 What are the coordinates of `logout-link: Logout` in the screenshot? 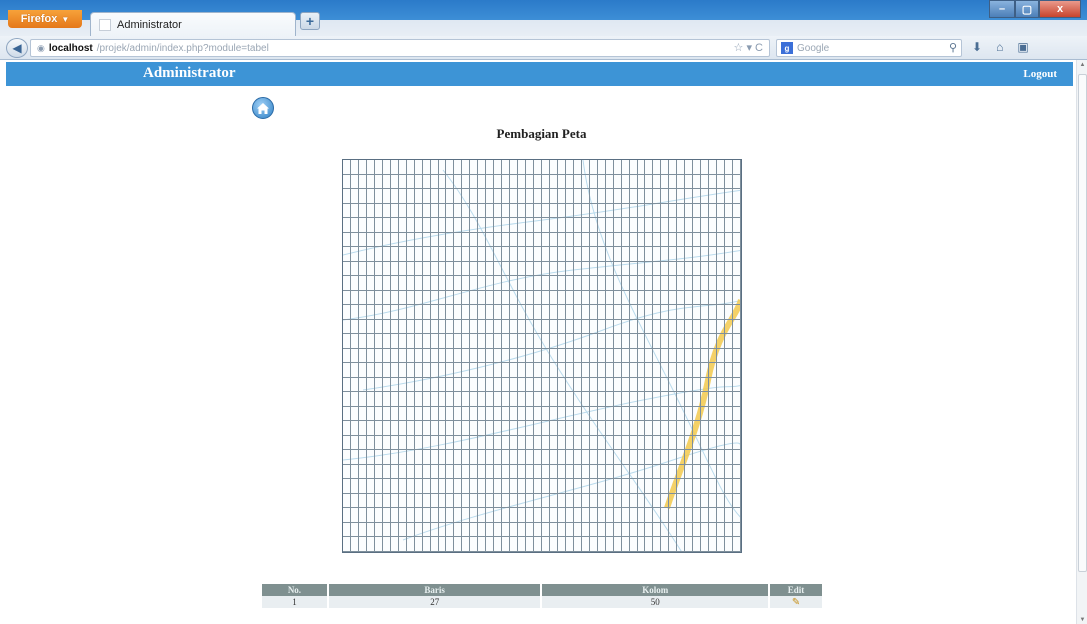 It's located at (1040, 74).